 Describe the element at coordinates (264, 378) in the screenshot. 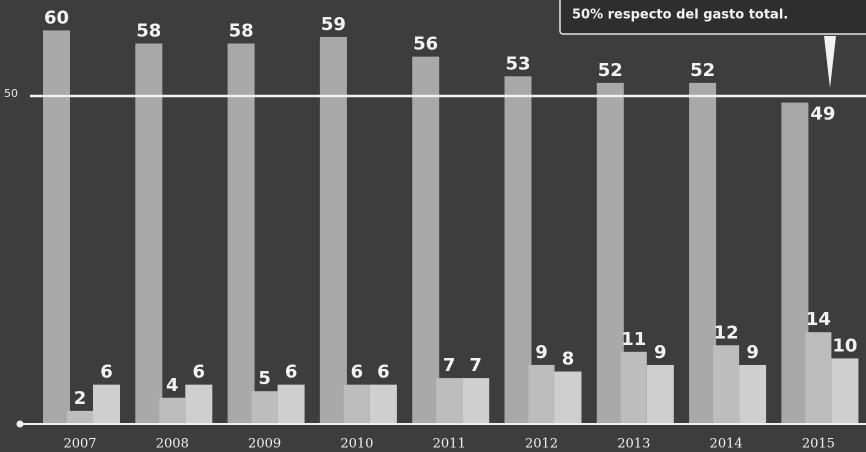

I see `value-label: 5` at that location.